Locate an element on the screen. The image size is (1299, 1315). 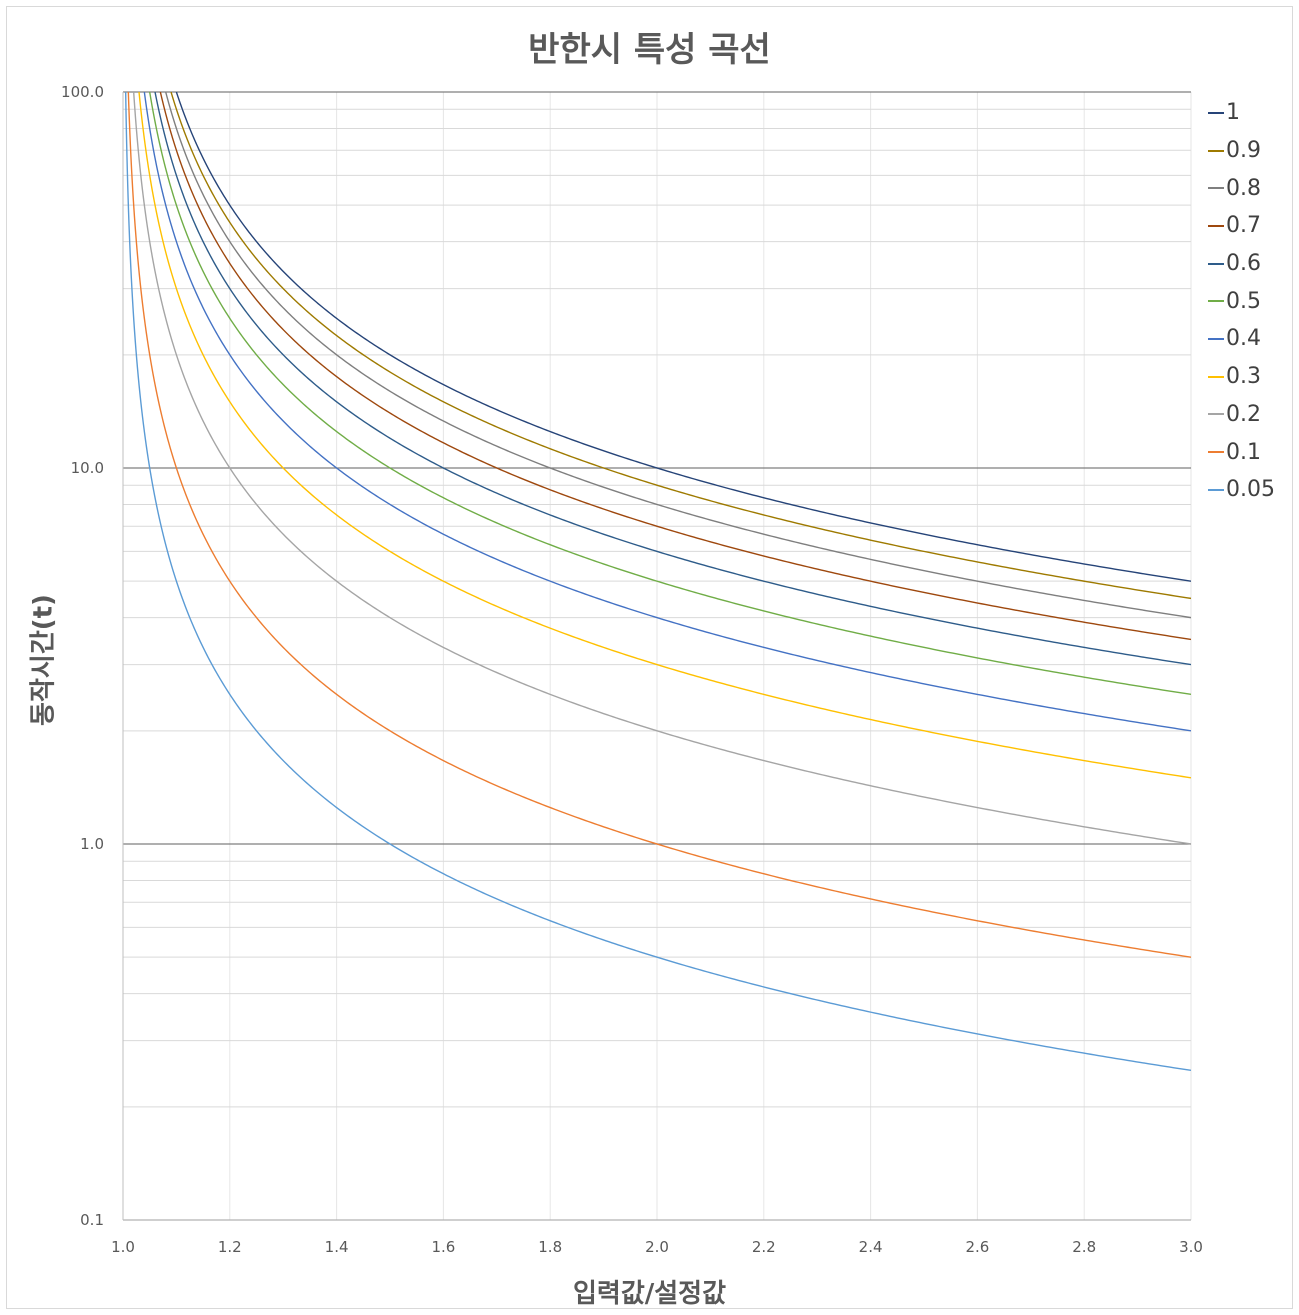
legend-item: 0.05 is located at coordinates (1241, 490).